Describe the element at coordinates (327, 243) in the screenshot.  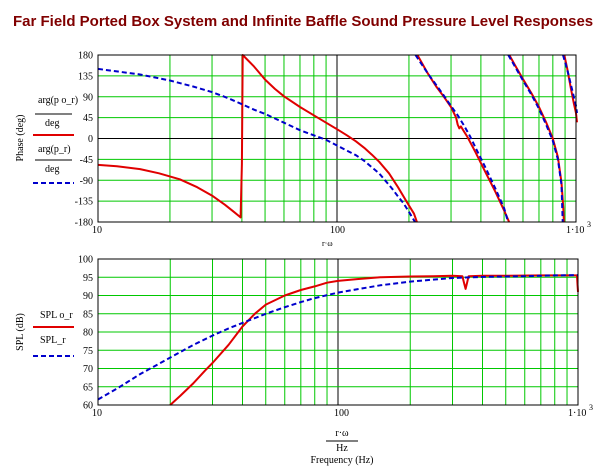
I see `phase-x-label-partial: r·ω` at that location.